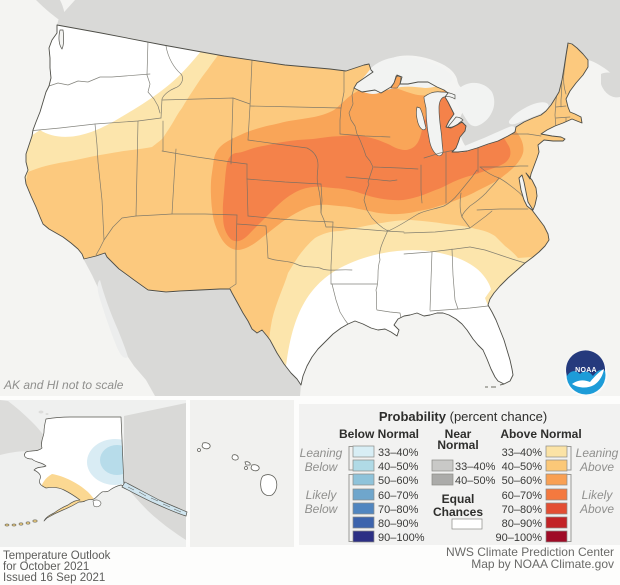 The width and height of the screenshot is (620, 585). I want to click on svg-text: Temperature Outlook, so click(57, 556).